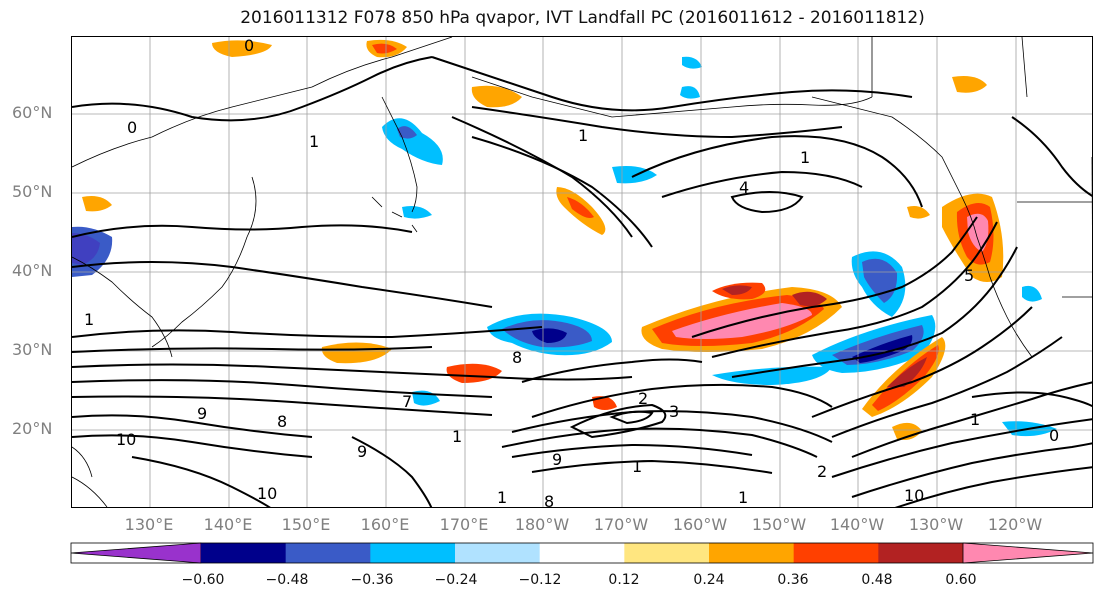 This screenshot has width=1105, height=601. What do you see at coordinates (779, 524) in the screenshot?
I see `lon-label-150w: 150°W` at bounding box center [779, 524].